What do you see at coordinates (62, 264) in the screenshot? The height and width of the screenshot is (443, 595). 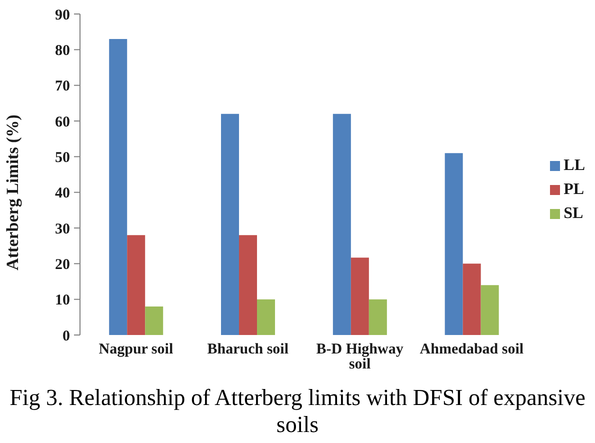 I see `y-tick-label: 20` at bounding box center [62, 264].